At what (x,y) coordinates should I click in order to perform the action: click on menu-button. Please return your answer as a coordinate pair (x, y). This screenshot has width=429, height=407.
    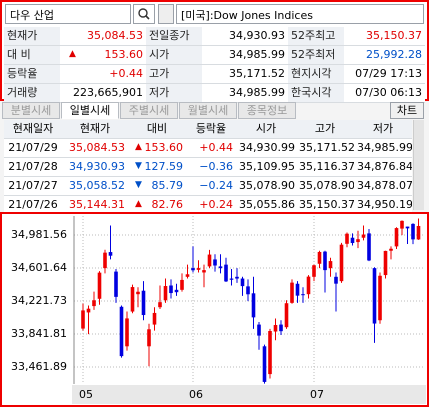
    Looking at the image, I should click on (166, 14).